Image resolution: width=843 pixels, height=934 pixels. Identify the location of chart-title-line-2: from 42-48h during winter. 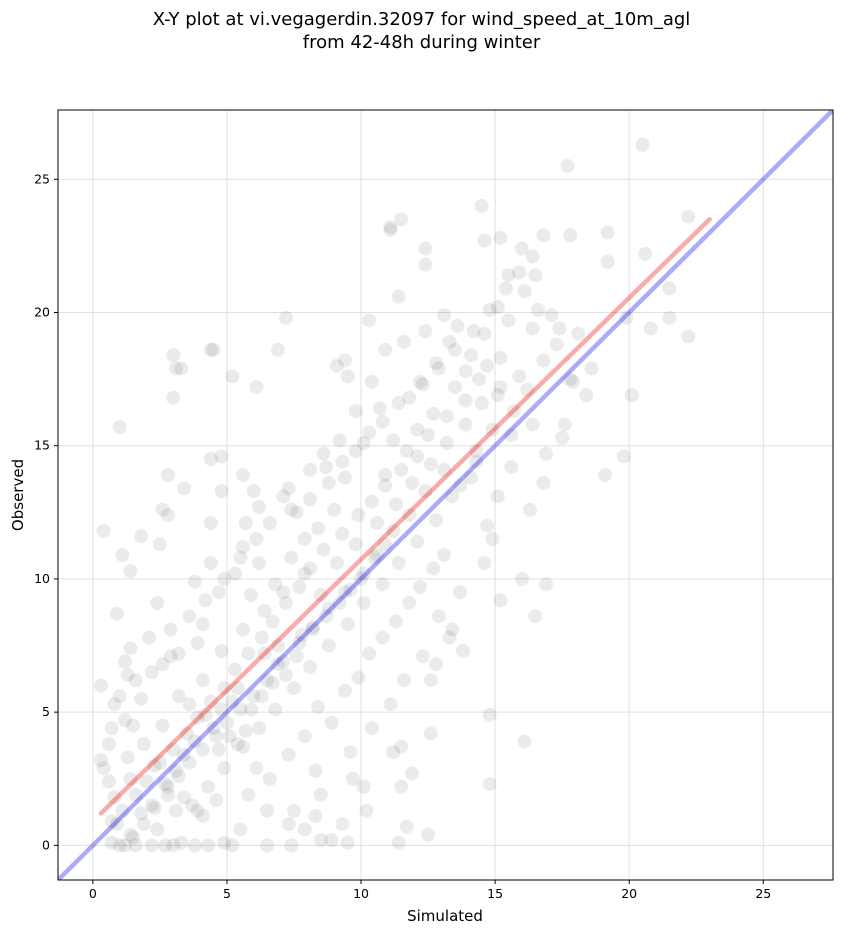
(421, 42).